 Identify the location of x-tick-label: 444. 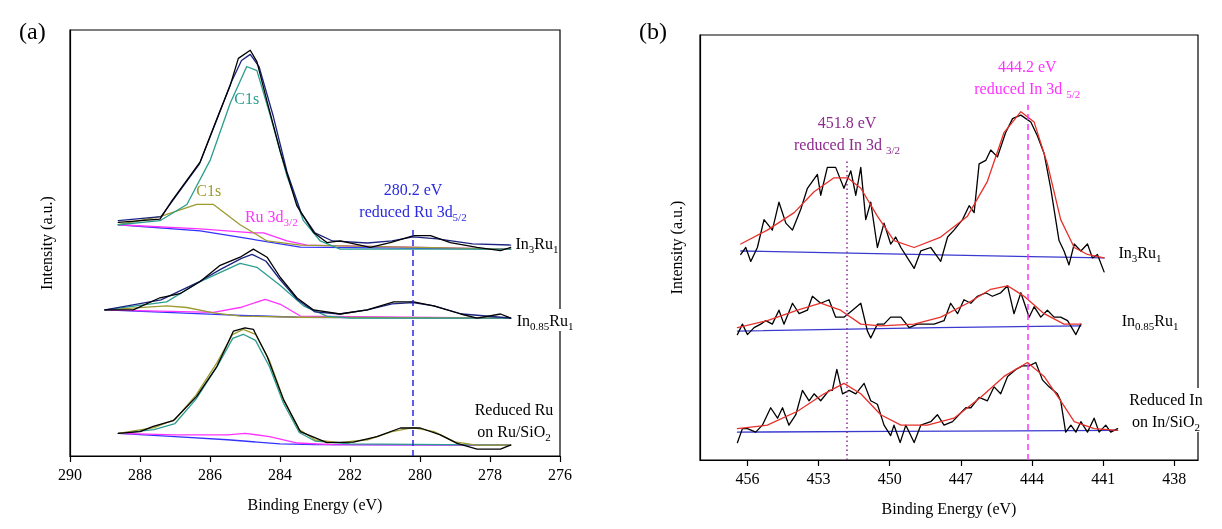
(1032, 478).